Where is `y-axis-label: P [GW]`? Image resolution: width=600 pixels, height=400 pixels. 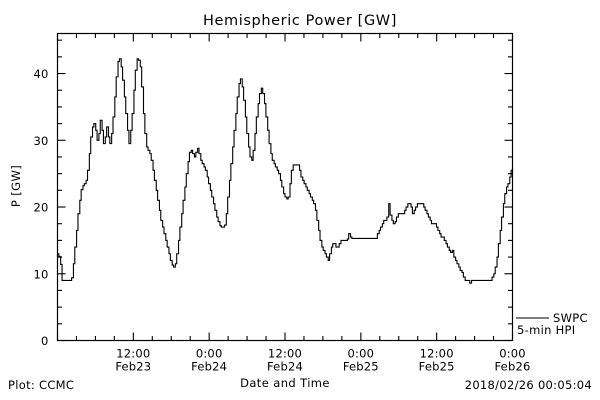 y-axis-label: P [GW] is located at coordinates (16, 186).